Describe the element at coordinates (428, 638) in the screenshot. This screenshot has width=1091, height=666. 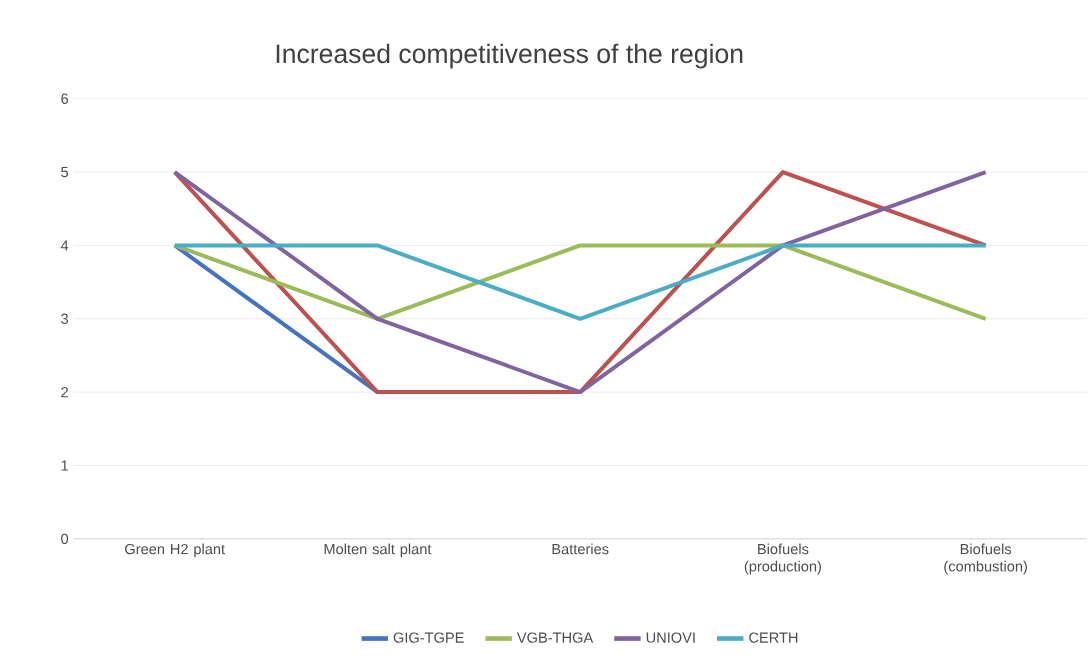
I see `legend-label: GIG-TGPE` at that location.